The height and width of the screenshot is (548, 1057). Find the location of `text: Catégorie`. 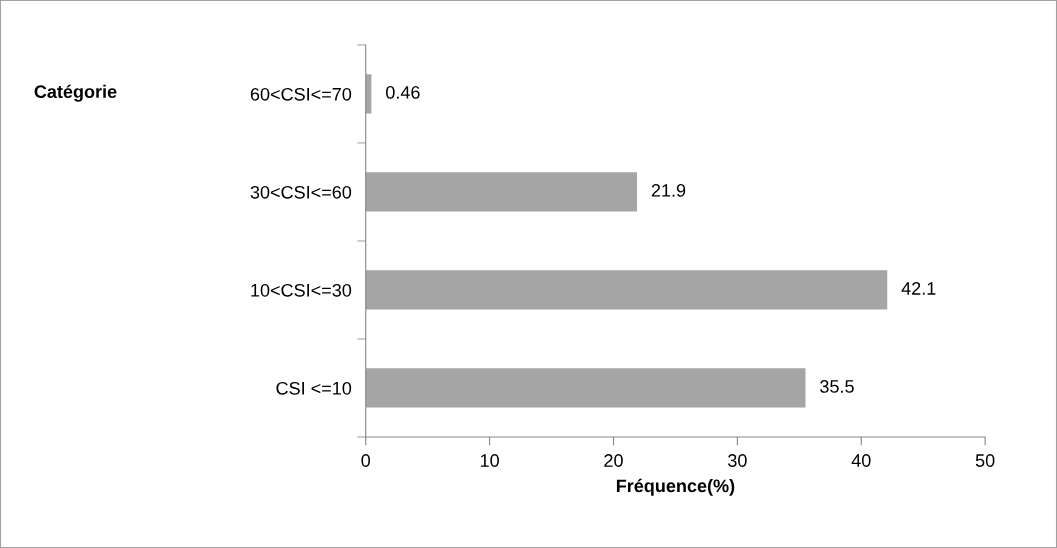

text: Catégorie is located at coordinates (75, 93).